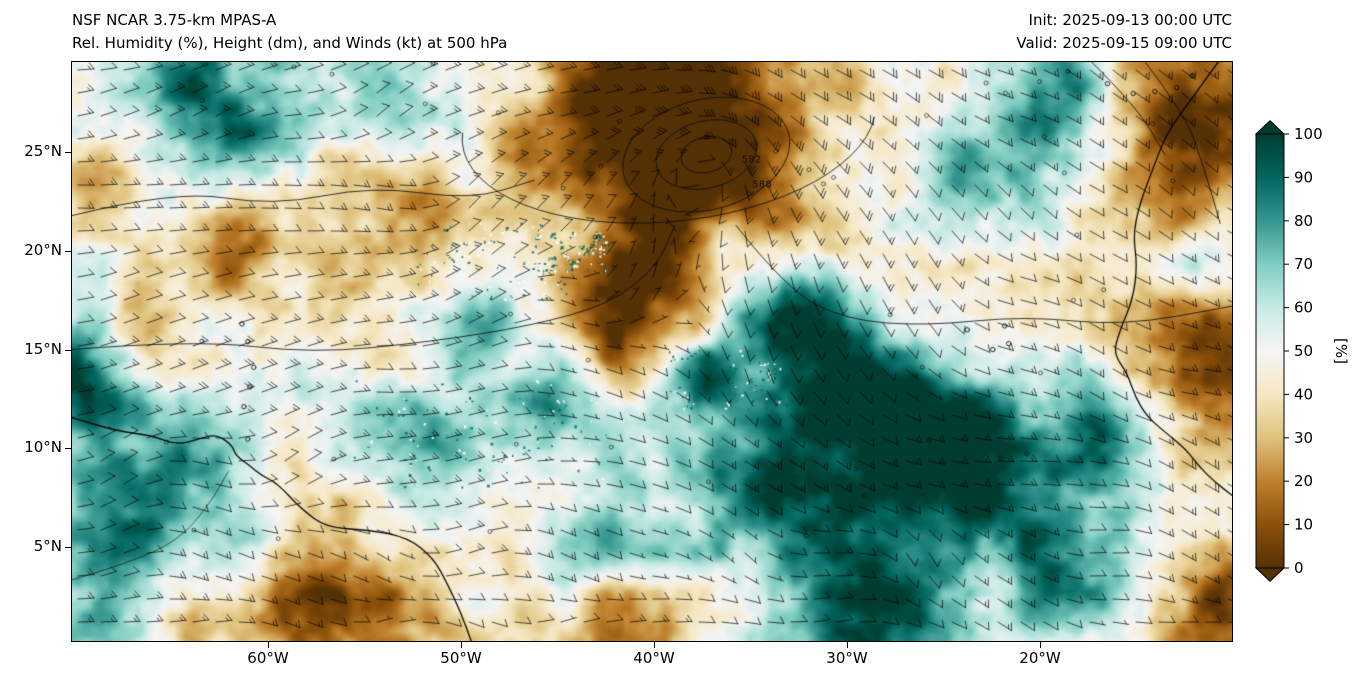  Describe the element at coordinates (43, 250) in the screenshot. I see `y-tick-label: 20°N` at that location.